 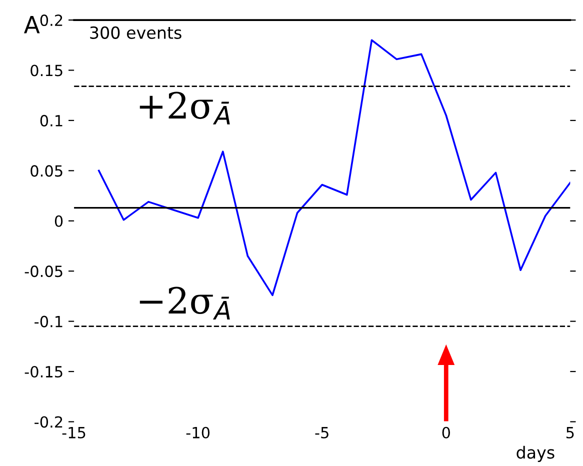 What do you see at coordinates (535, 454) in the screenshot?
I see `x-axis-title: days` at bounding box center [535, 454].